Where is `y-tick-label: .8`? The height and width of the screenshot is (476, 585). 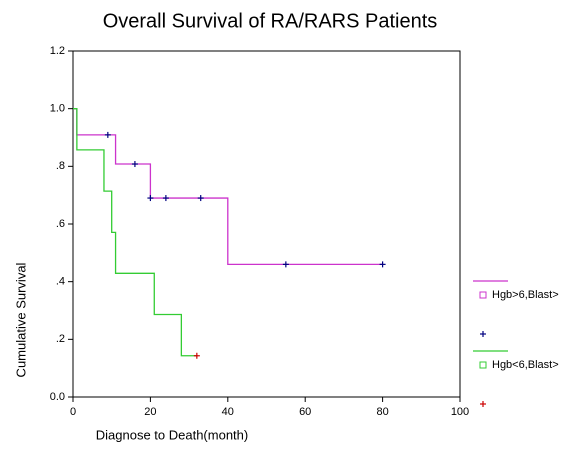
y-tick-label: .8 is located at coordinates (60, 166).